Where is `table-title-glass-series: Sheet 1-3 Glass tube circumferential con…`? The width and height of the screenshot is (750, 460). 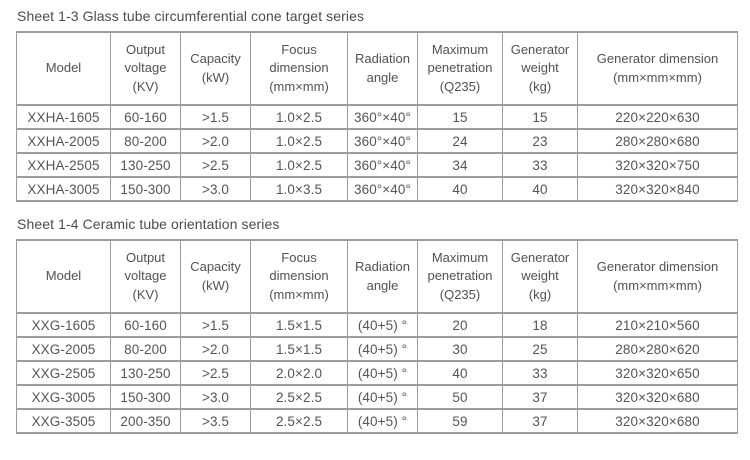
table-title-glass-series: Sheet 1-3 Glass tube circumferential con… is located at coordinates (191, 16).